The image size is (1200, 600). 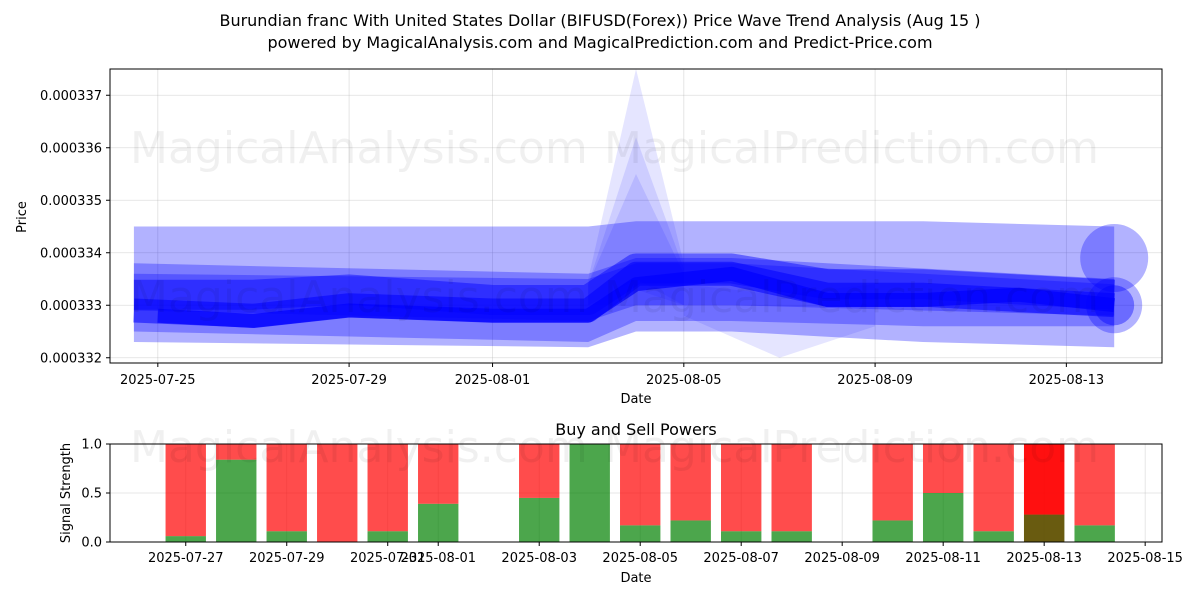 I want to click on price-spike-area, so click(x=636, y=187).